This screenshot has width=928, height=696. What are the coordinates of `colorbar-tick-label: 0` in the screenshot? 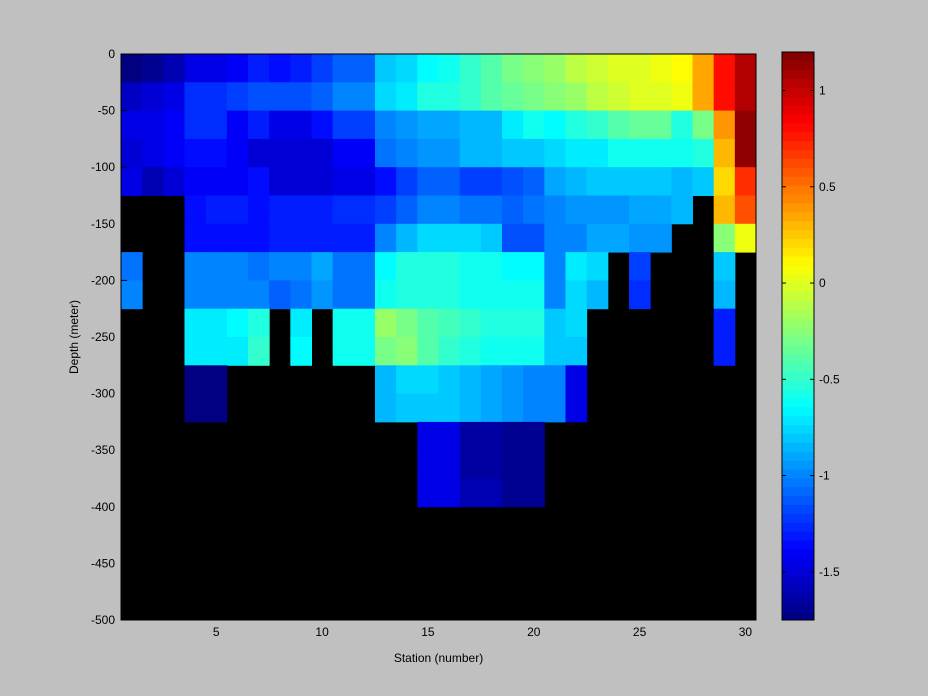 It's located at (822, 283).